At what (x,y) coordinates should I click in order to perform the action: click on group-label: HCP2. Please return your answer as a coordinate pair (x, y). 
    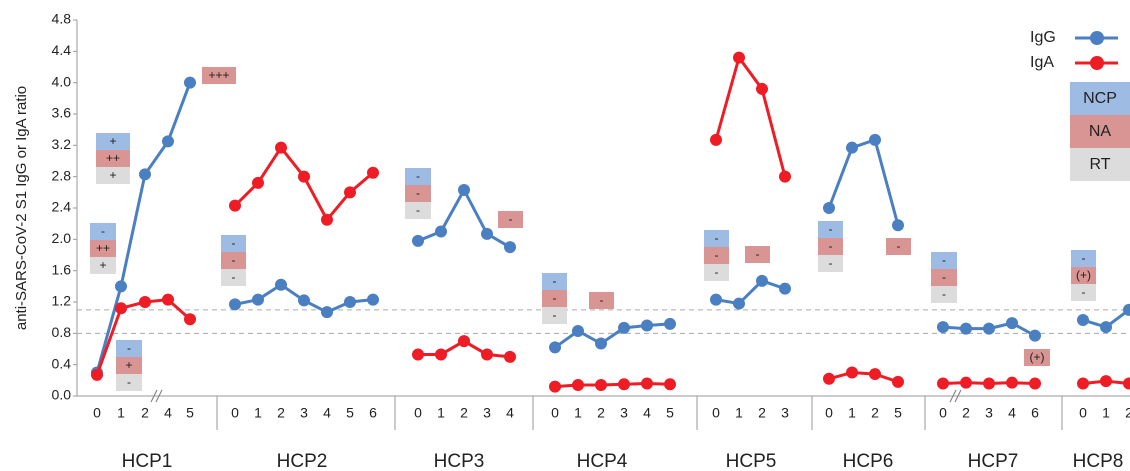
    Looking at the image, I should click on (302, 461).